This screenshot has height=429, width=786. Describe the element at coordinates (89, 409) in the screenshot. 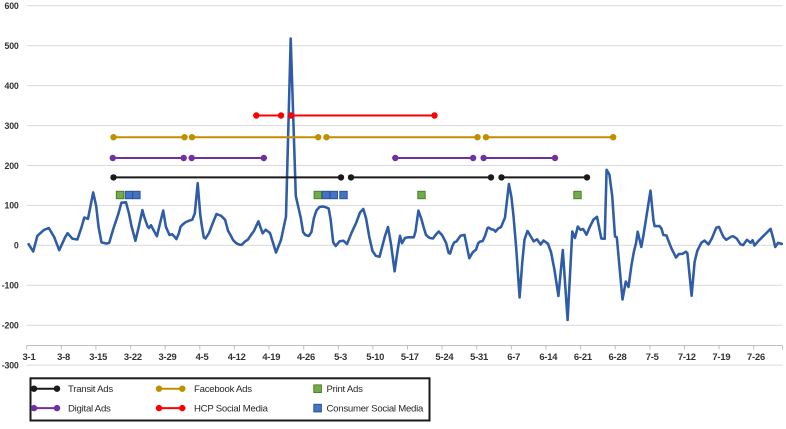

I see `svg-text: Digital Ads` at that location.